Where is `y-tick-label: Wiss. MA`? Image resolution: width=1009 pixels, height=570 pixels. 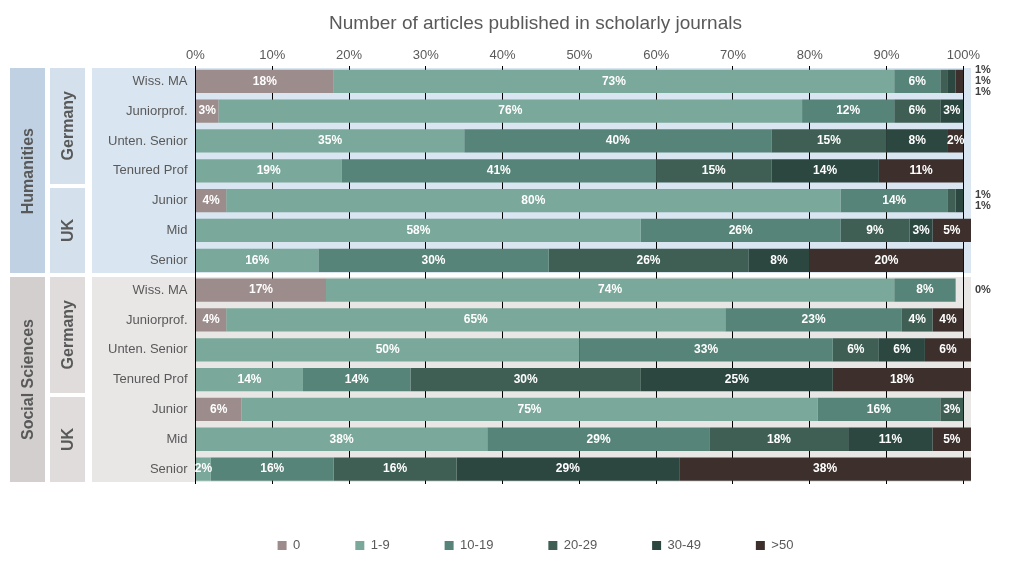 y-tick-label: Wiss. MA is located at coordinates (160, 80).